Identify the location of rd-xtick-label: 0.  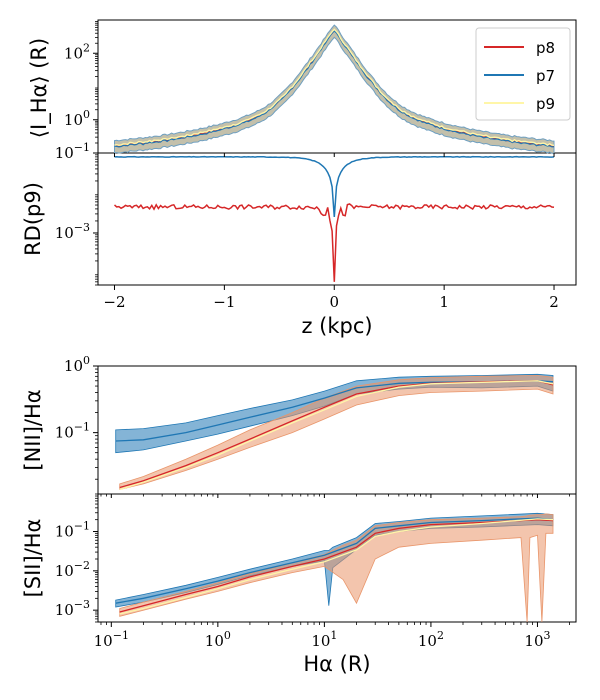
(334, 302).